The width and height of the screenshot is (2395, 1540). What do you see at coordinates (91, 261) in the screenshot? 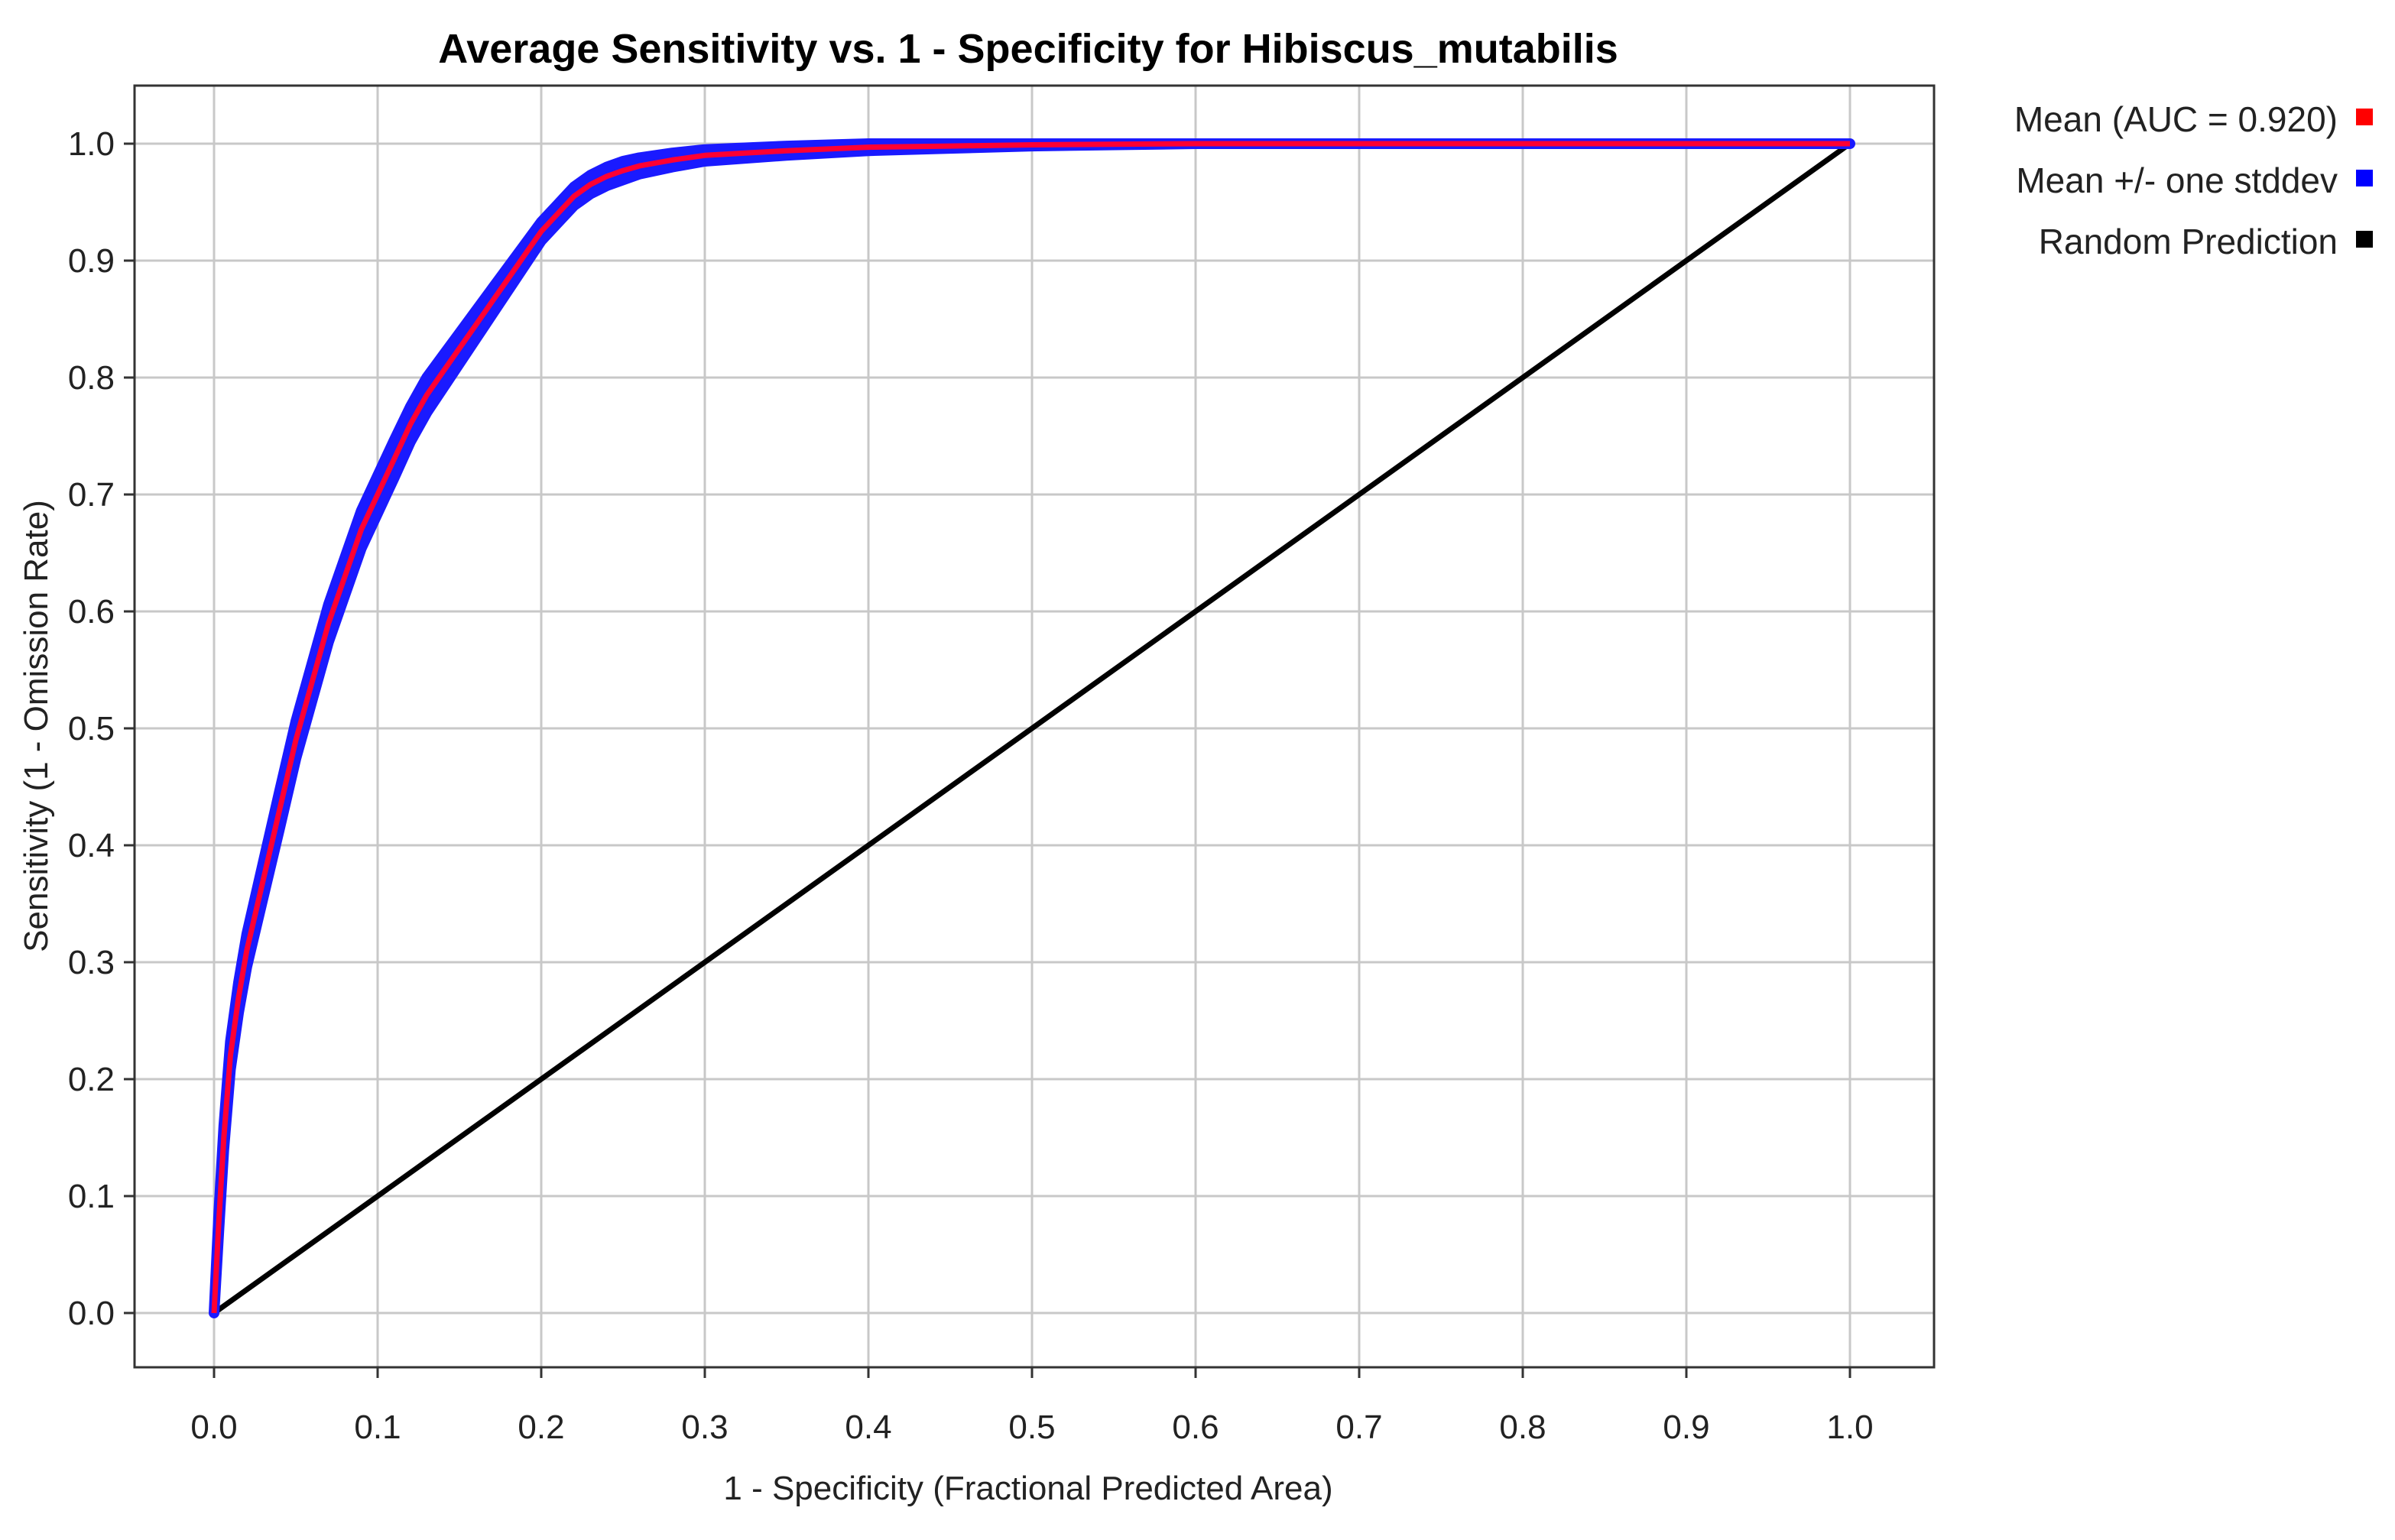
I see `y-tick-label: 0.9` at bounding box center [91, 261].